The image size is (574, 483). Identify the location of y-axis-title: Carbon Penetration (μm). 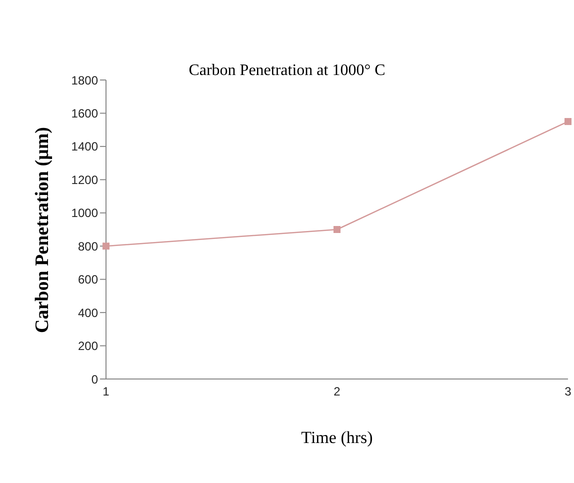
(43, 230).